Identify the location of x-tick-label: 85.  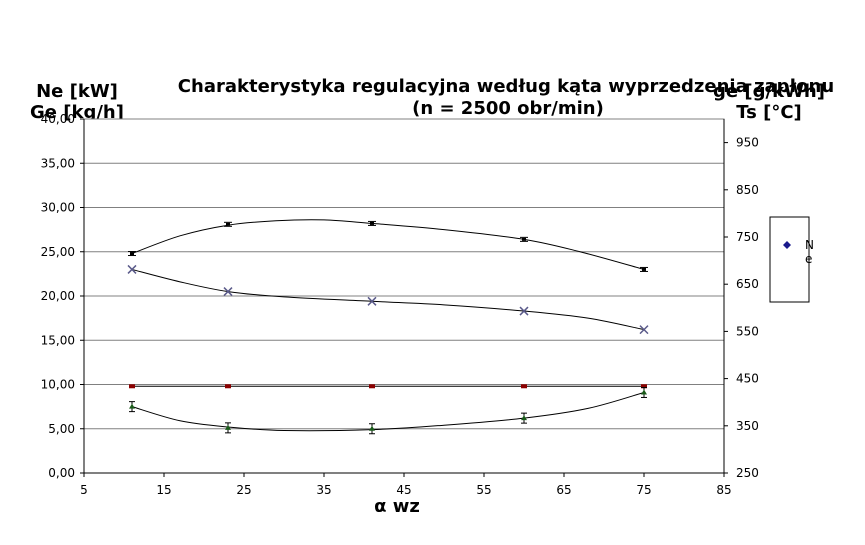
(723, 490).